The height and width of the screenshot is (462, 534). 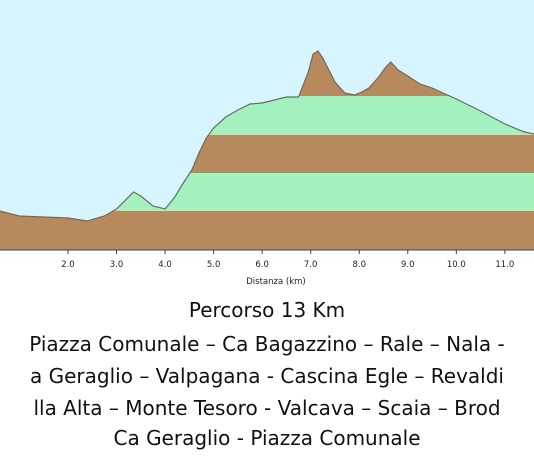 I want to click on x-tick-label: 8.0, so click(x=359, y=265).